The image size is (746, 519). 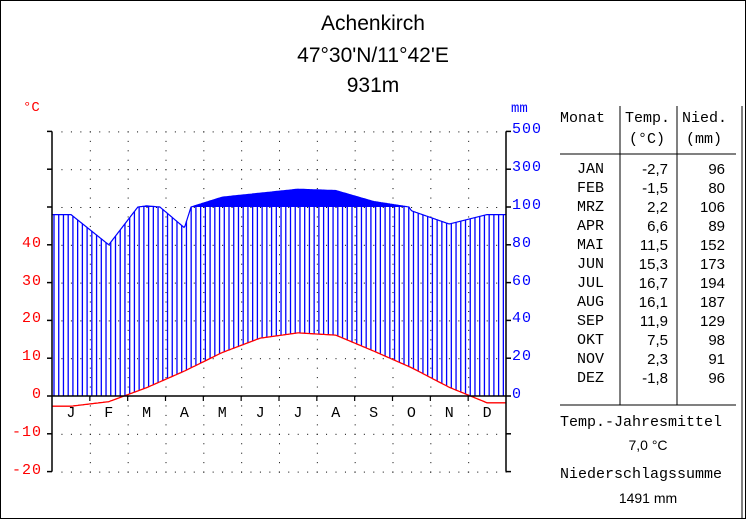 I want to click on month-tick-label: S, so click(x=374, y=413).